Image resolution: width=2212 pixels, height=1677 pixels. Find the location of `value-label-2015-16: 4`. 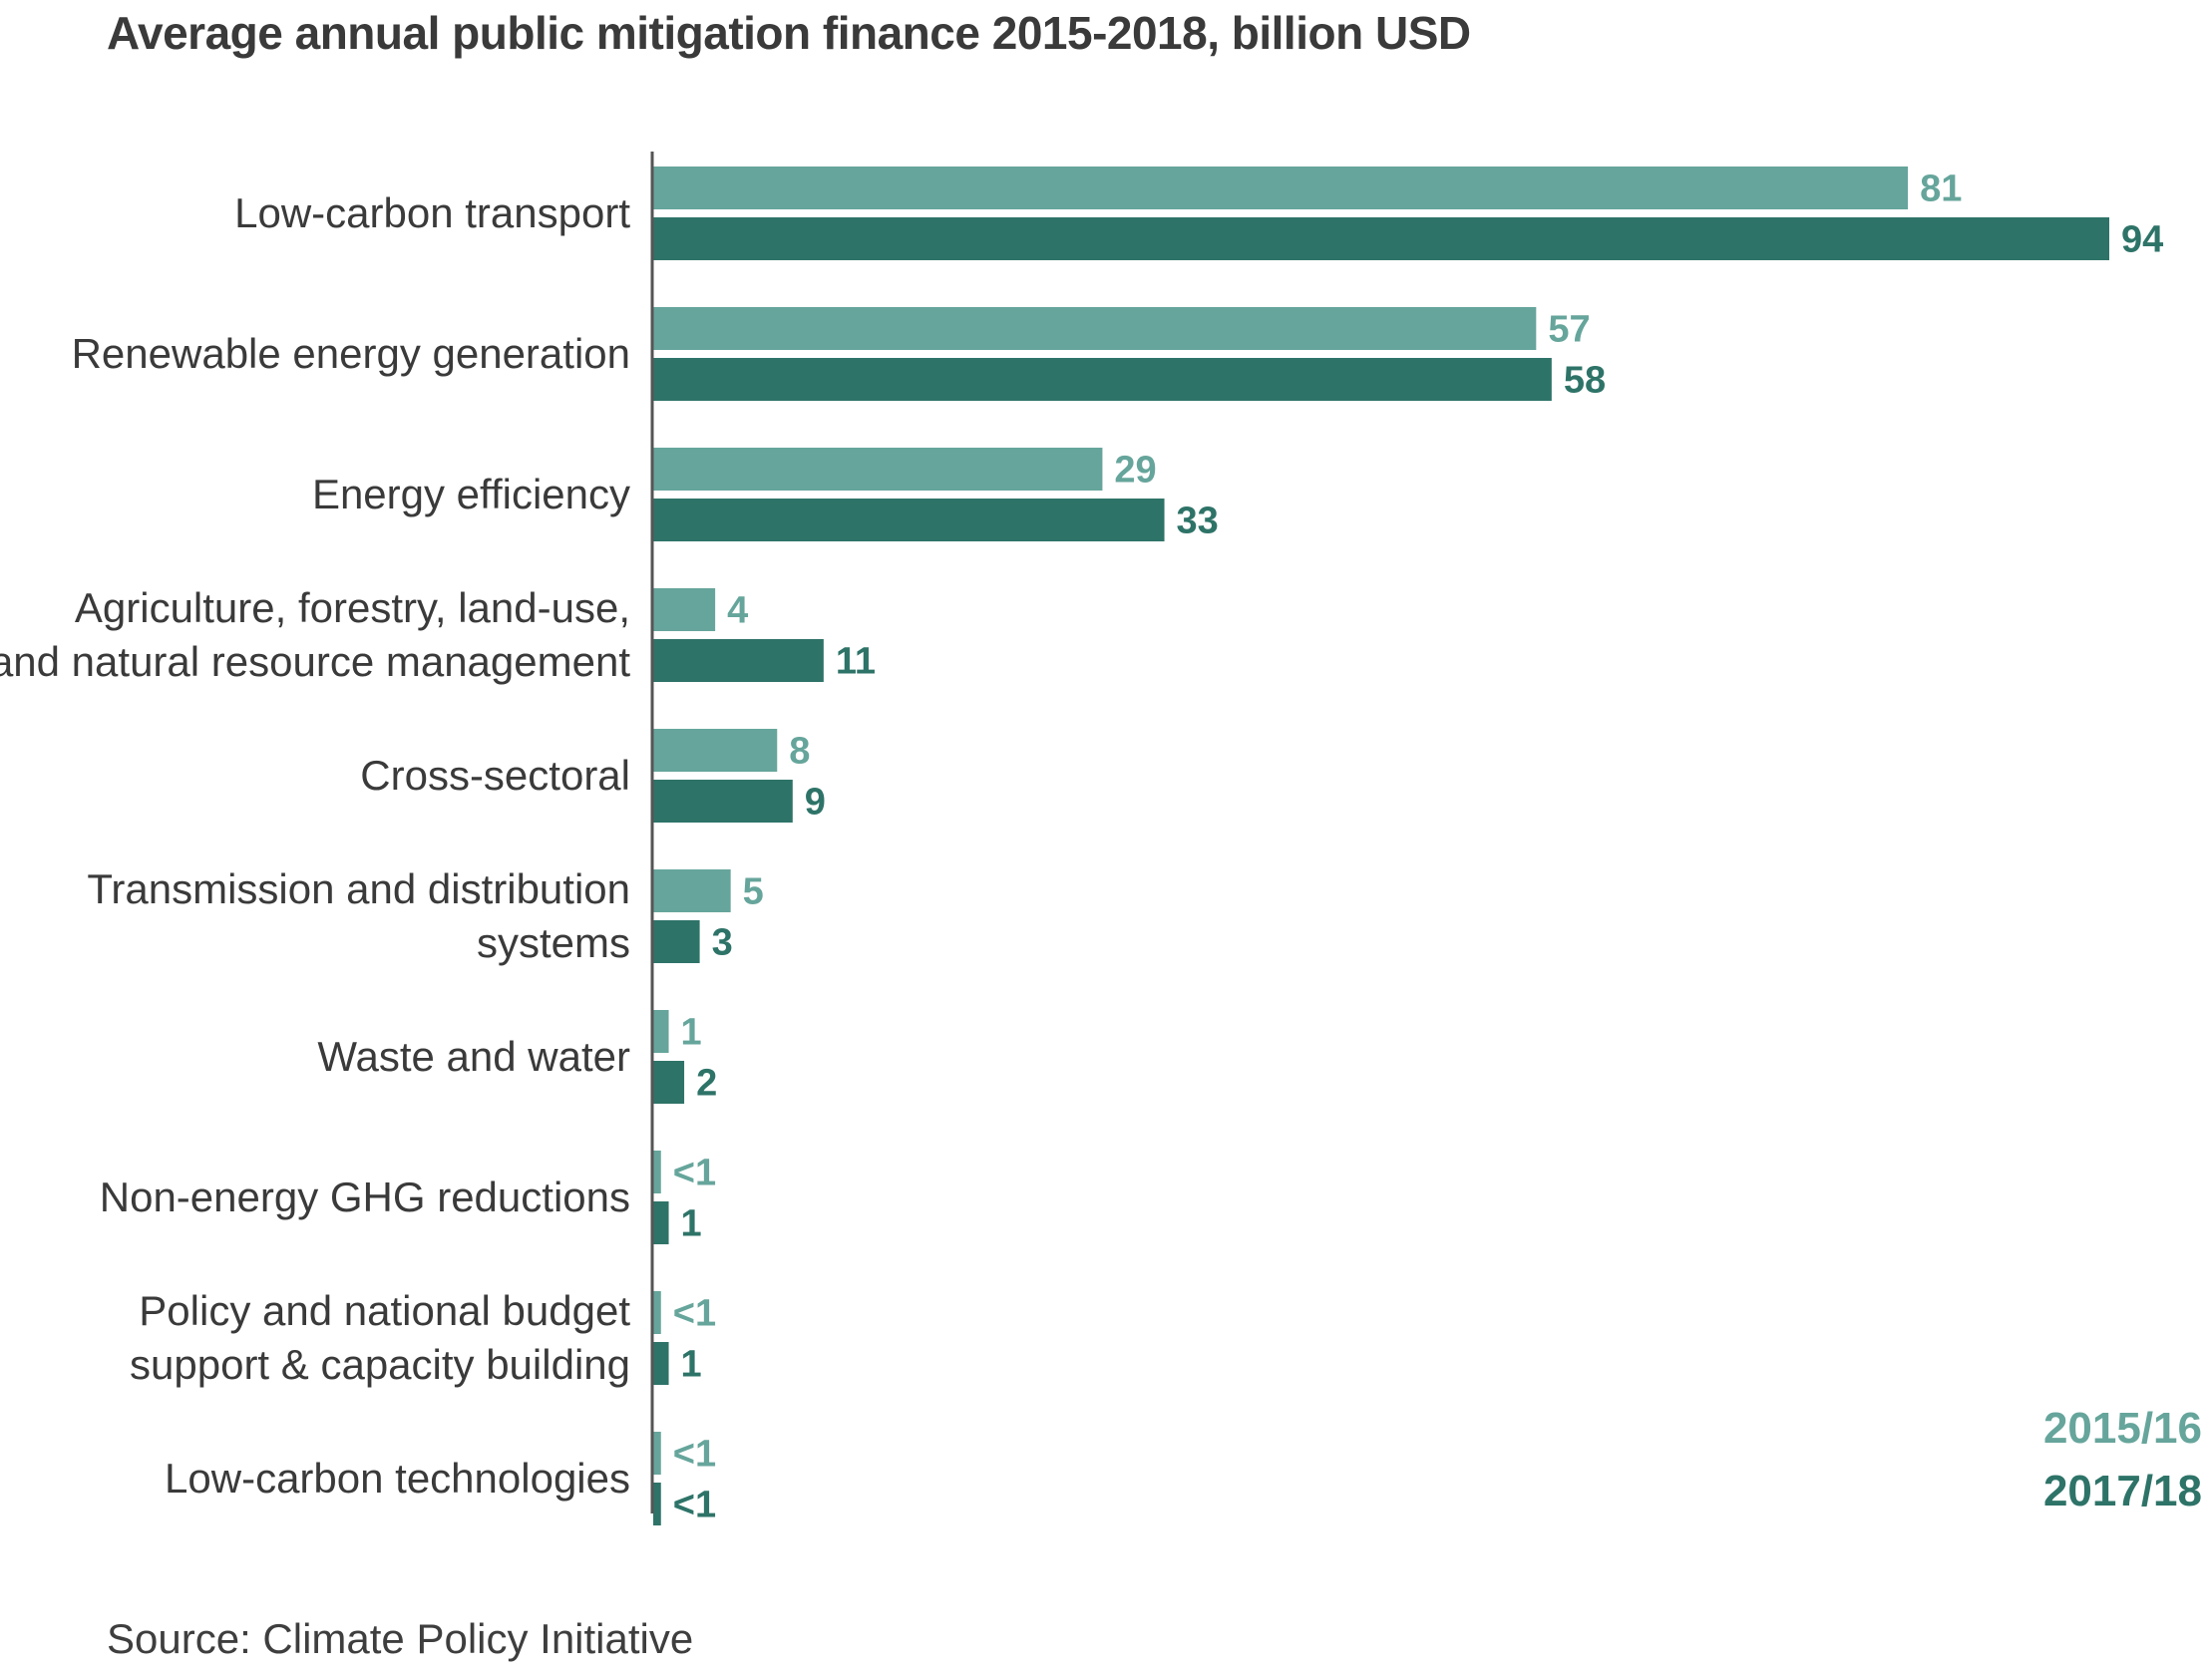

value-label-2015-16: 4 is located at coordinates (737, 611).